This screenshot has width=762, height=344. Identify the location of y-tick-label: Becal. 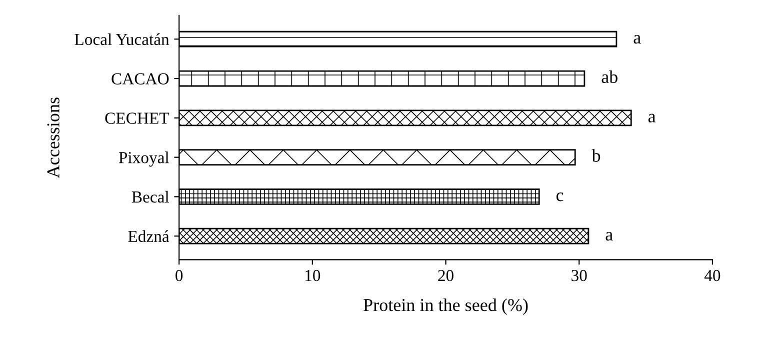
(151, 196).